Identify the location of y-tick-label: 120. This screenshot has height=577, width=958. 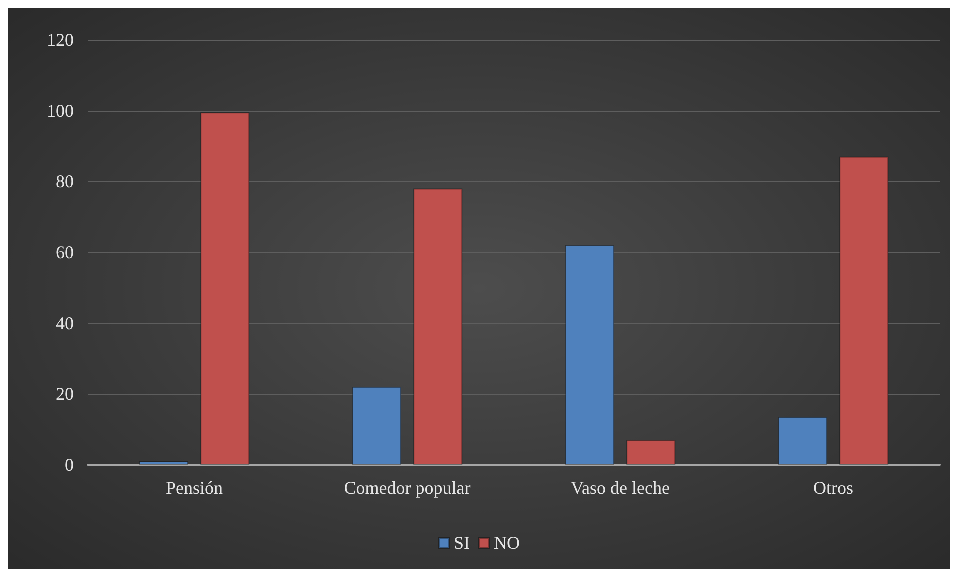
(60, 40).